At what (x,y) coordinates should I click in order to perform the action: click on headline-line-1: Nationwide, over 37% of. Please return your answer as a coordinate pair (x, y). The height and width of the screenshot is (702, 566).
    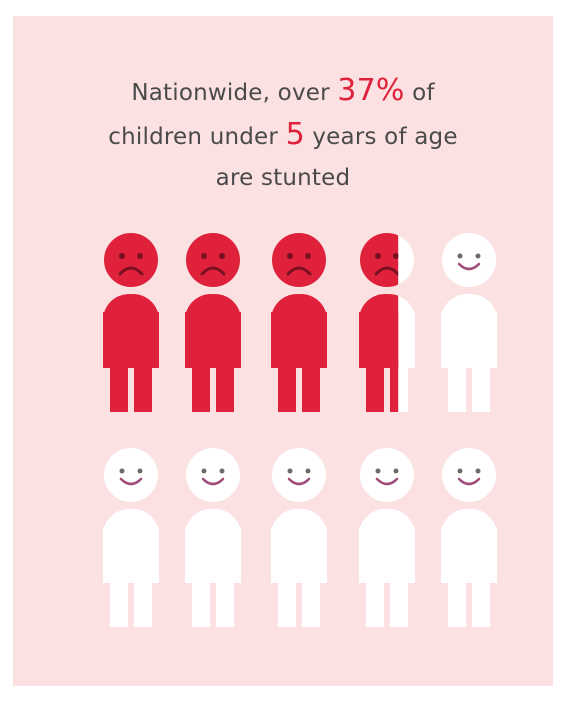
    Looking at the image, I should click on (283, 92).